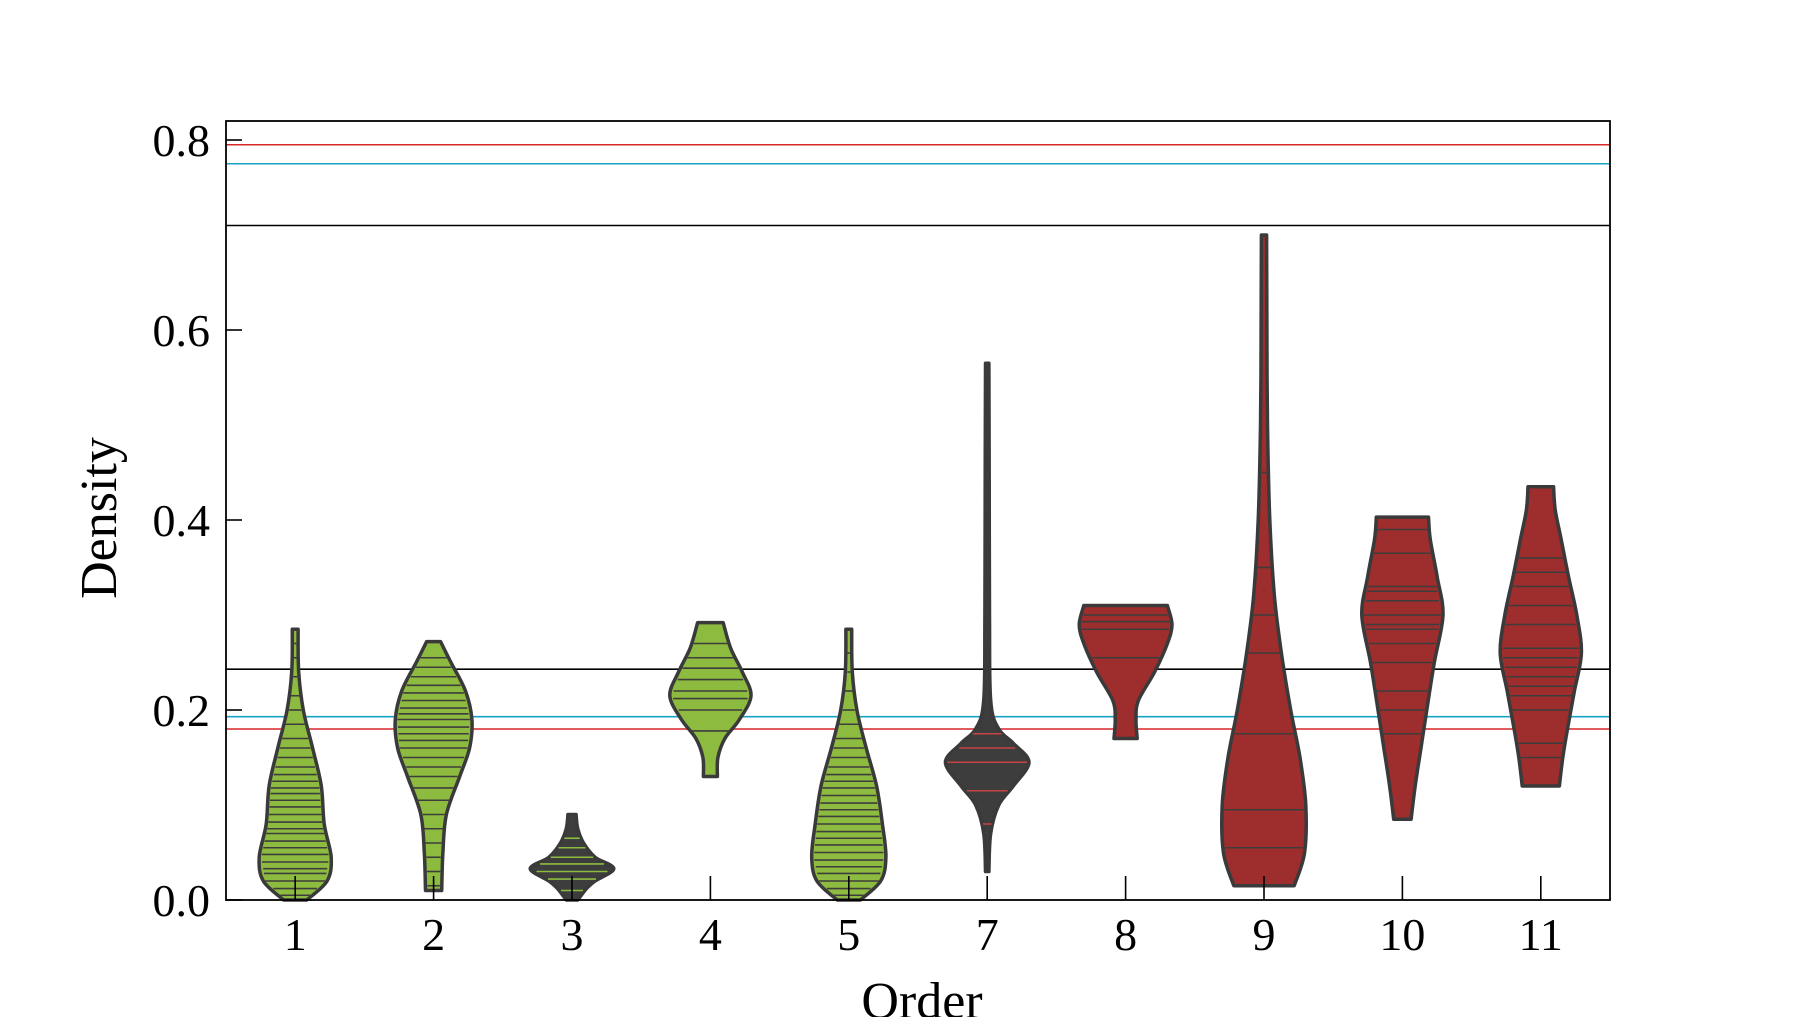  Describe the element at coordinates (182, 710) in the screenshot. I see `y-tick-label-1: 0.2` at that location.